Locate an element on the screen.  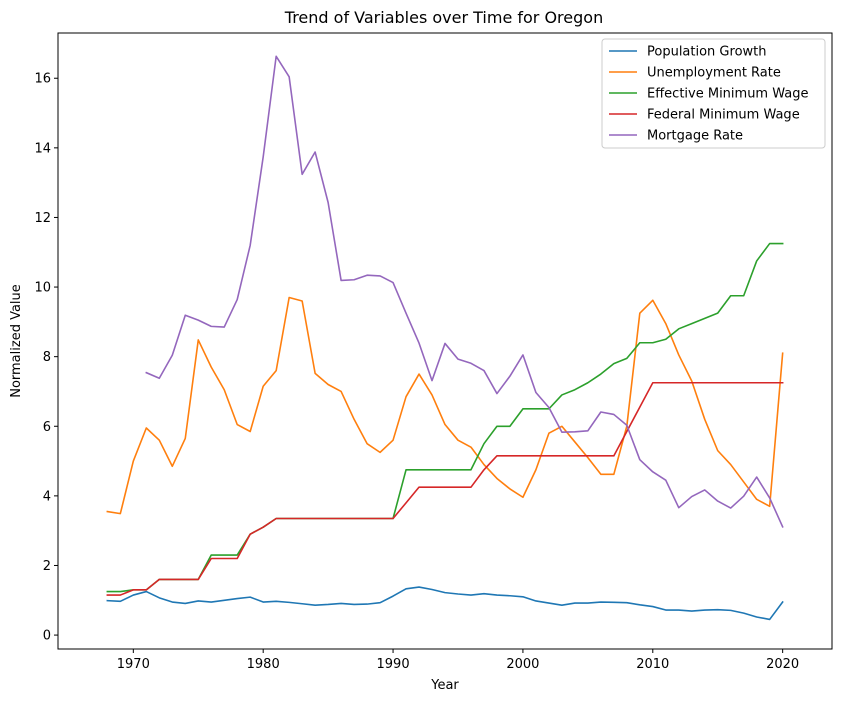
legend-label-mortgage-rate: Mortgage Rate is located at coordinates (695, 136).